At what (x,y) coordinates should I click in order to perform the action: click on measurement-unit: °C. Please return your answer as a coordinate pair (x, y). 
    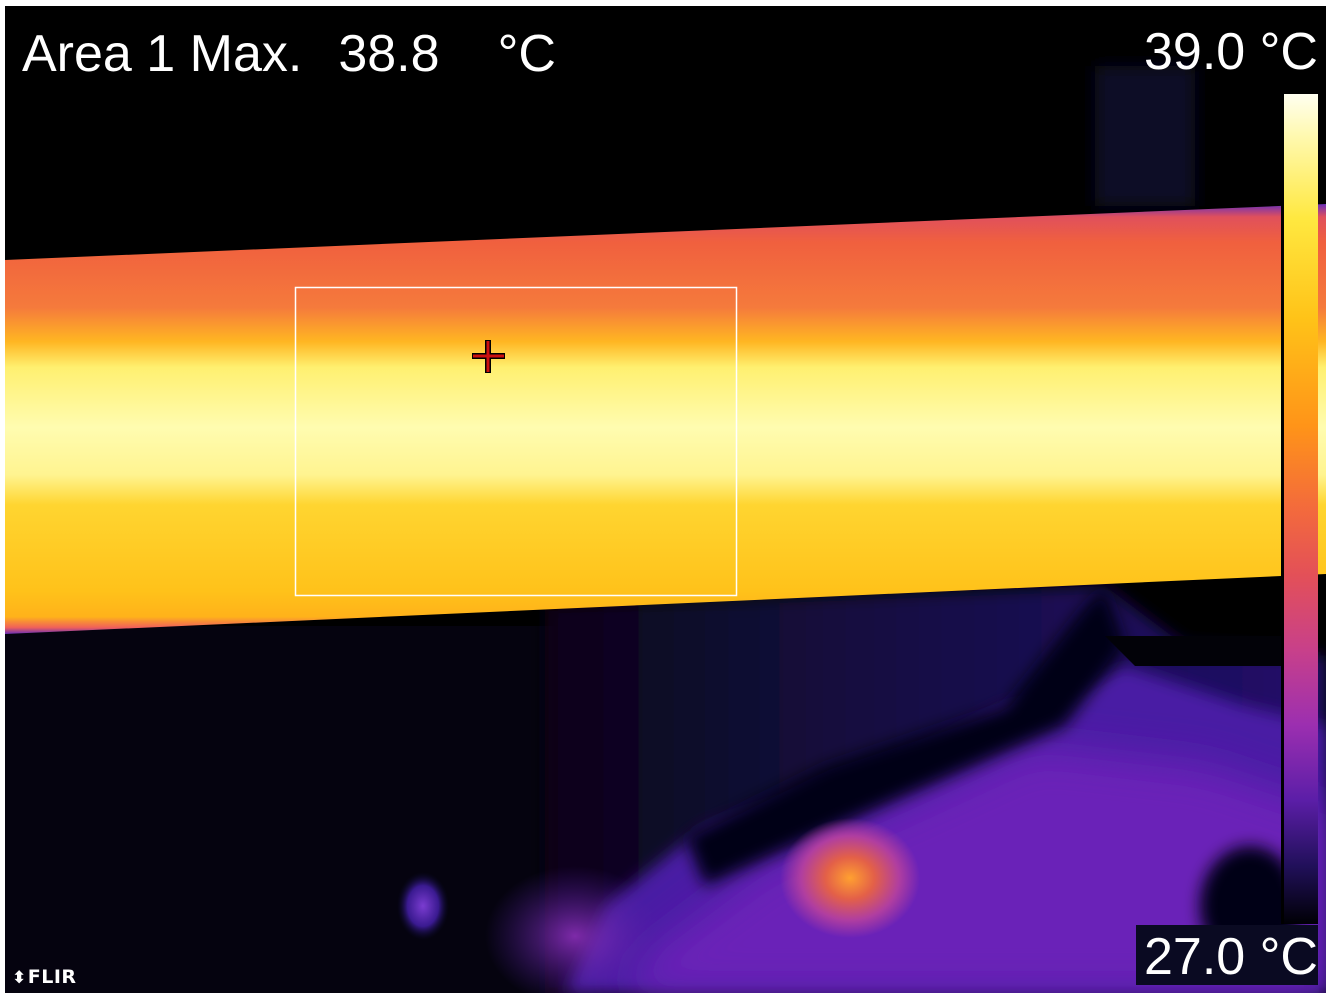
    Looking at the image, I should click on (526, 54).